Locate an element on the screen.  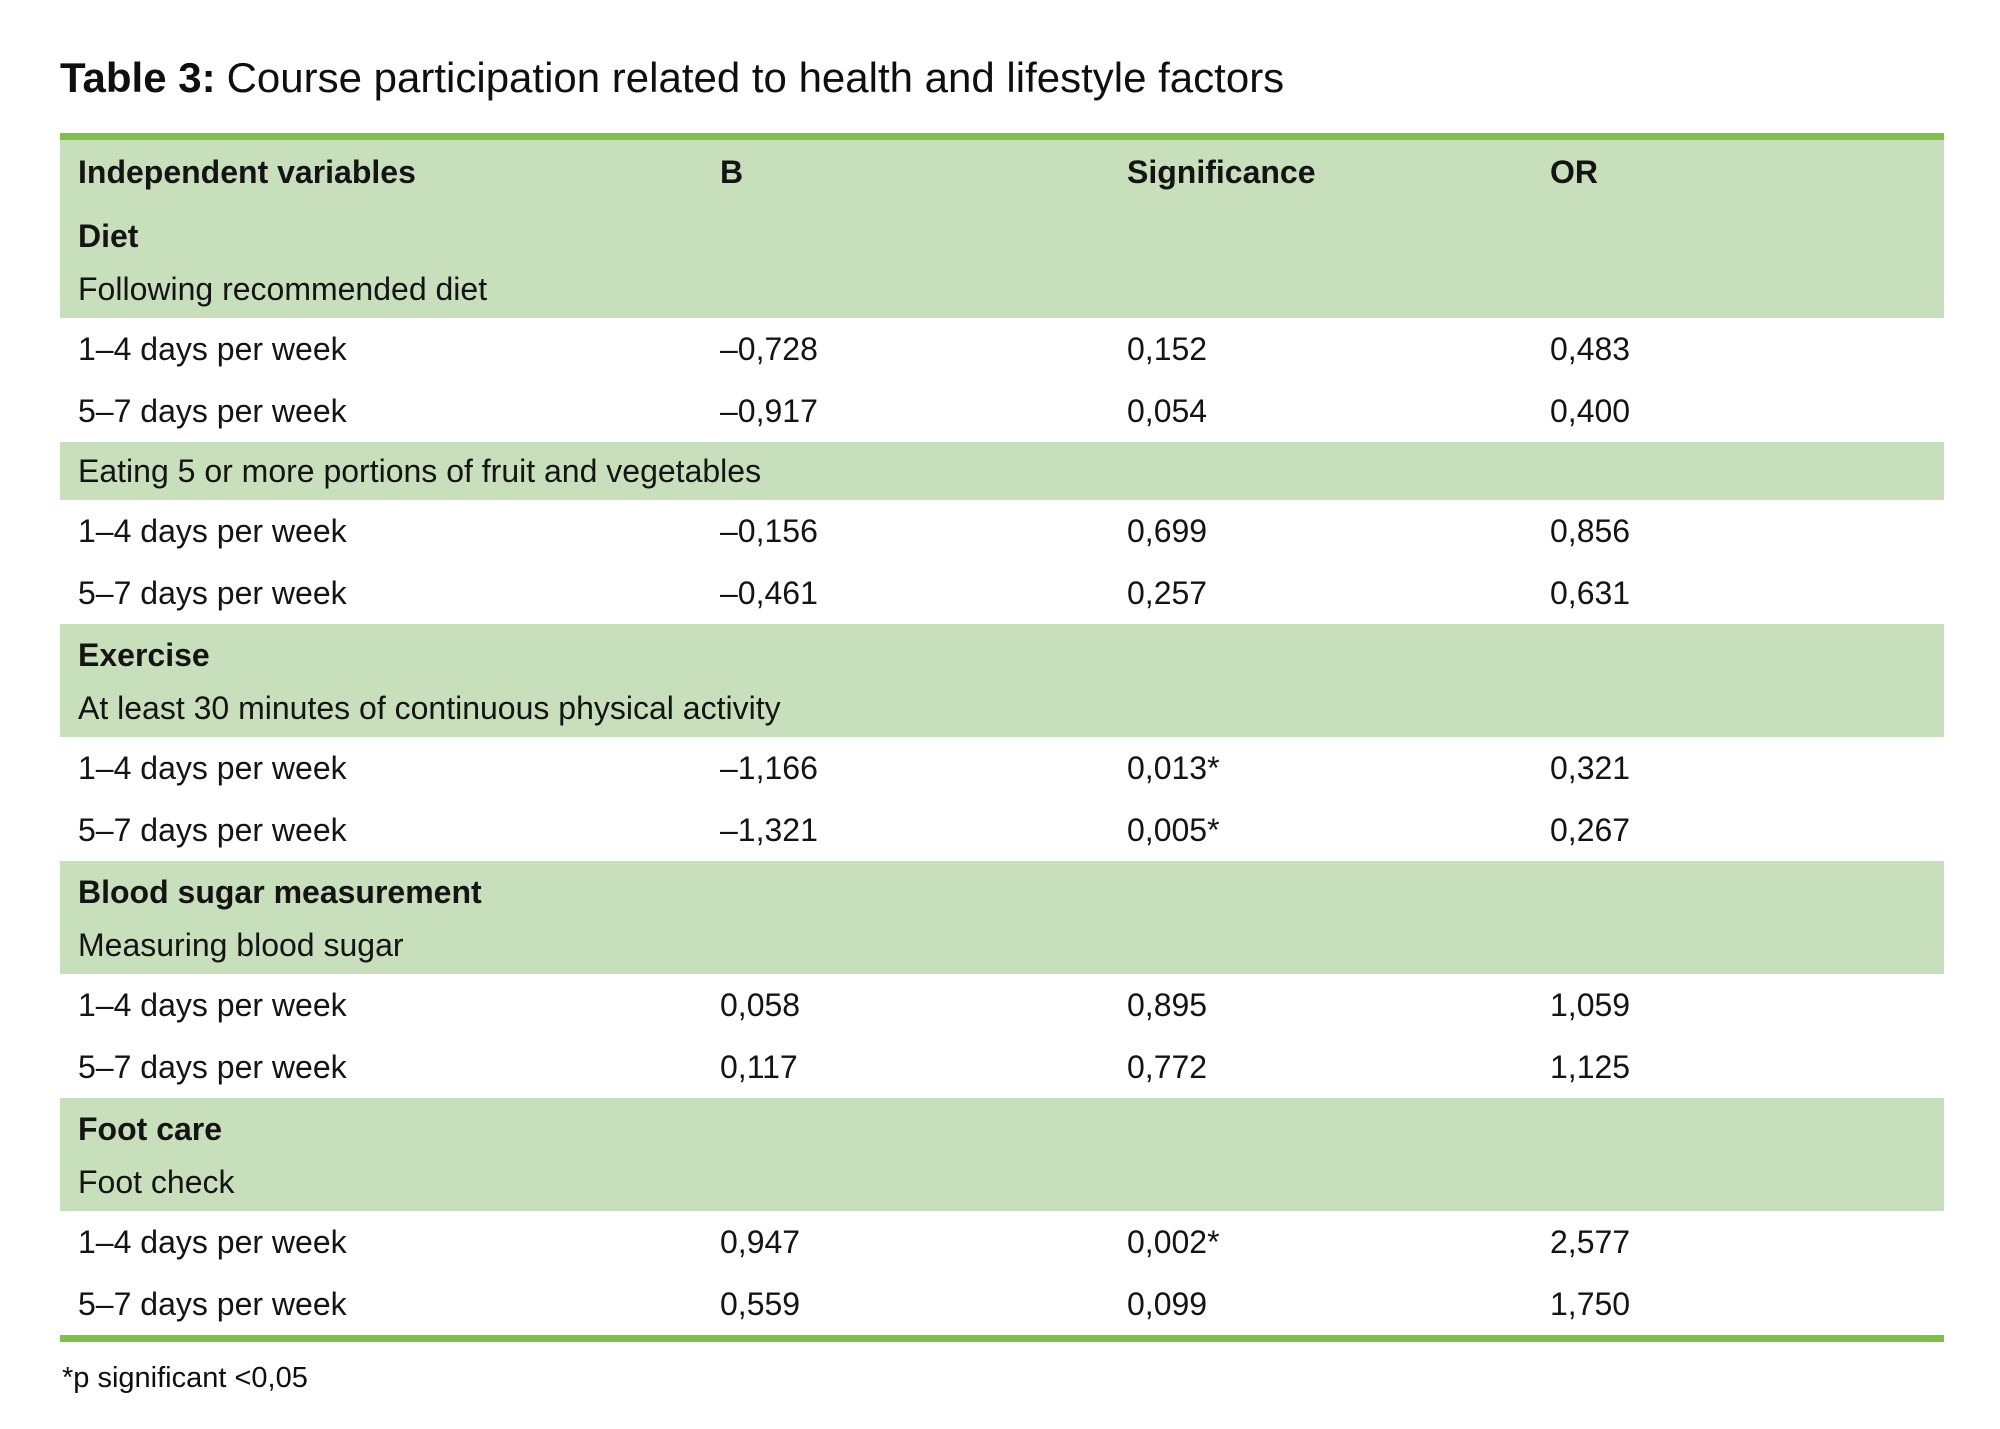
cell-or: 0,631 is located at coordinates (1747, 593).